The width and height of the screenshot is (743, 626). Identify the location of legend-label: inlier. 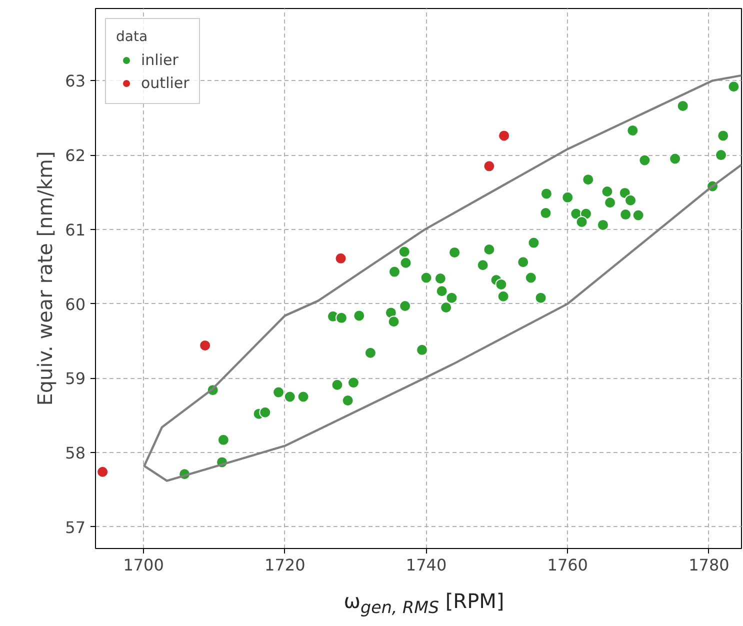
(159, 60).